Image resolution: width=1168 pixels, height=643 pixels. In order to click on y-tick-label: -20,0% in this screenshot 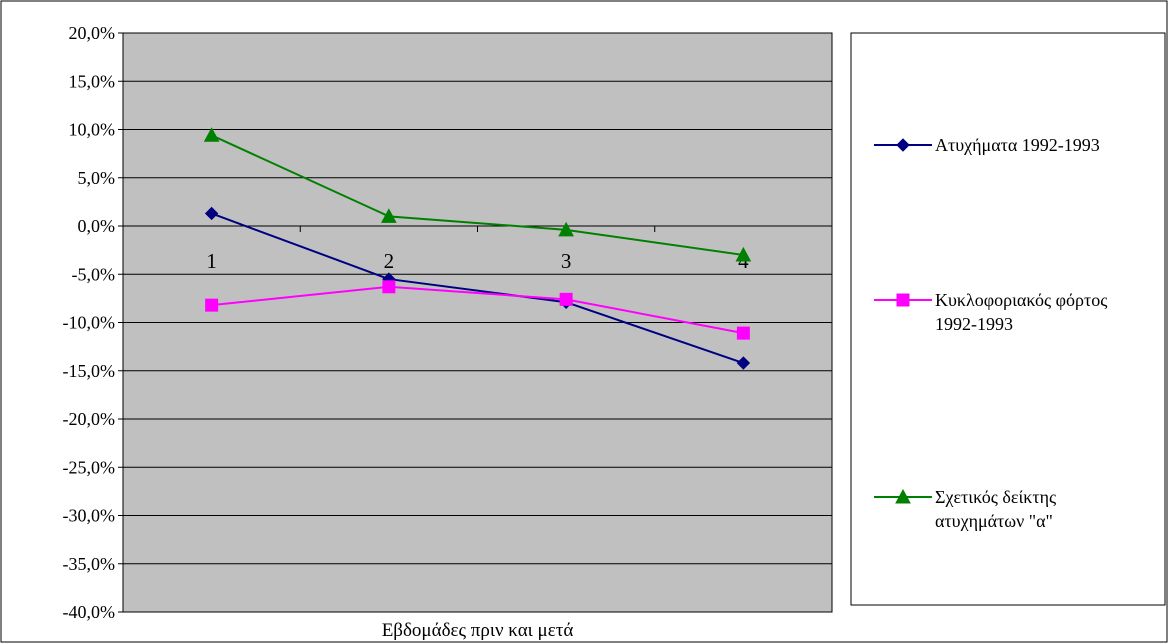, I will do `click(89, 419)`.